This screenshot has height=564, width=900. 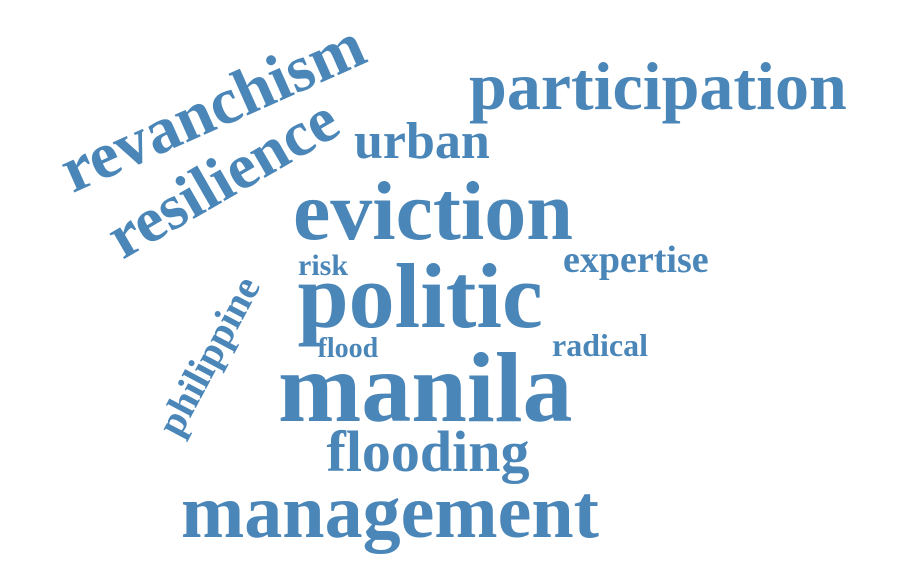 I want to click on word-eviction: eviction, so click(x=433, y=211).